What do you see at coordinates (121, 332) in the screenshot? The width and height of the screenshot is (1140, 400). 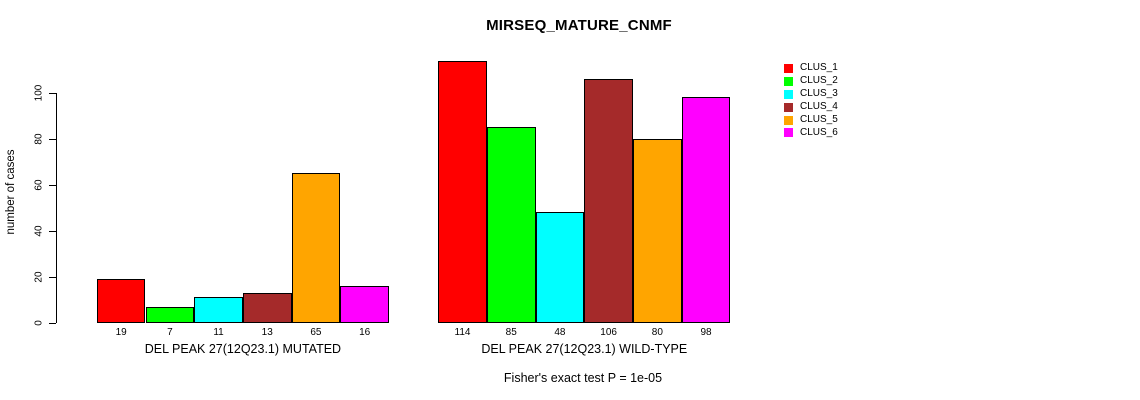 I see `bar-value-label: 19` at bounding box center [121, 332].